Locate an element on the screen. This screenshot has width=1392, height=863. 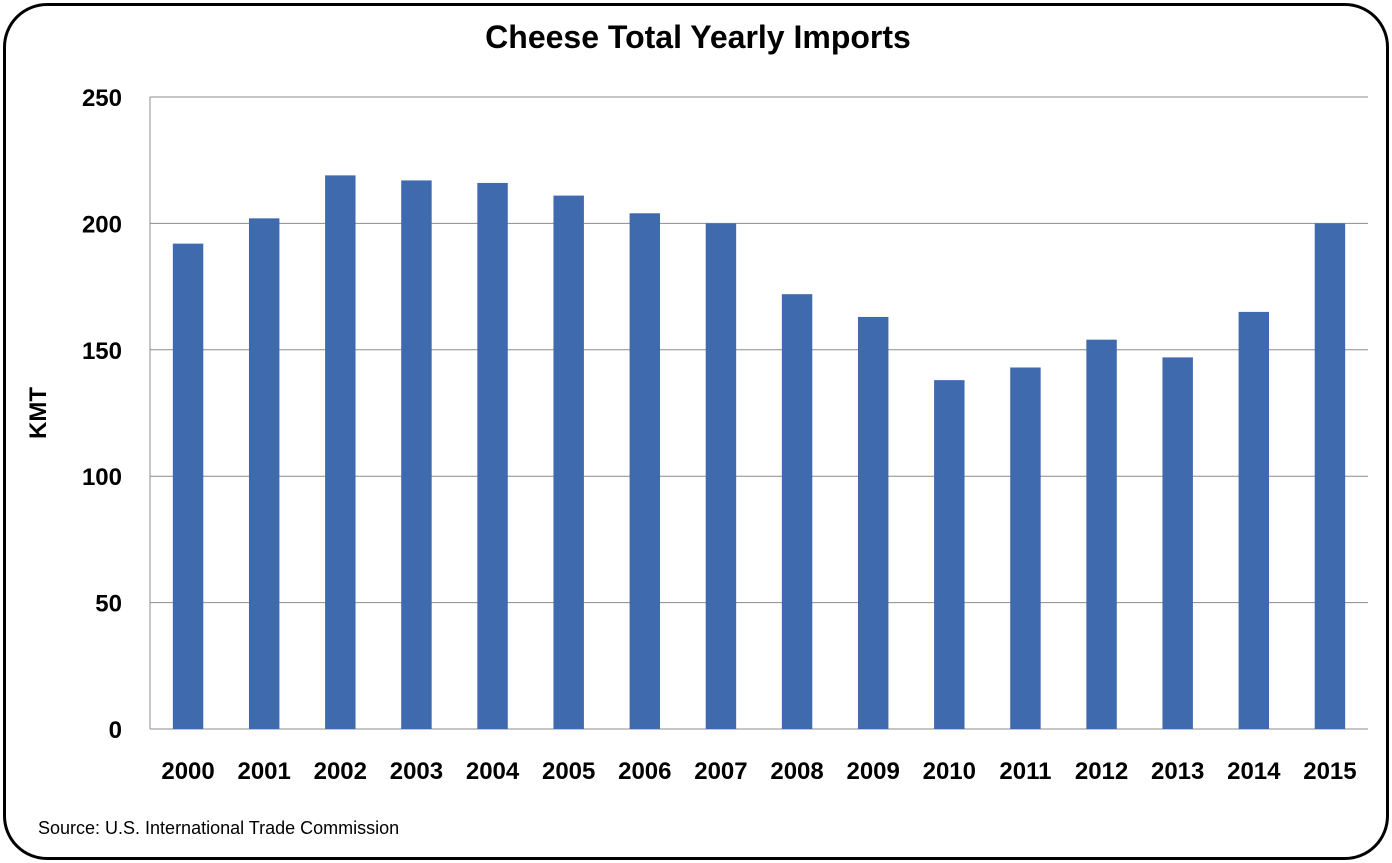
y-tick-label: 150 is located at coordinates (102, 351).